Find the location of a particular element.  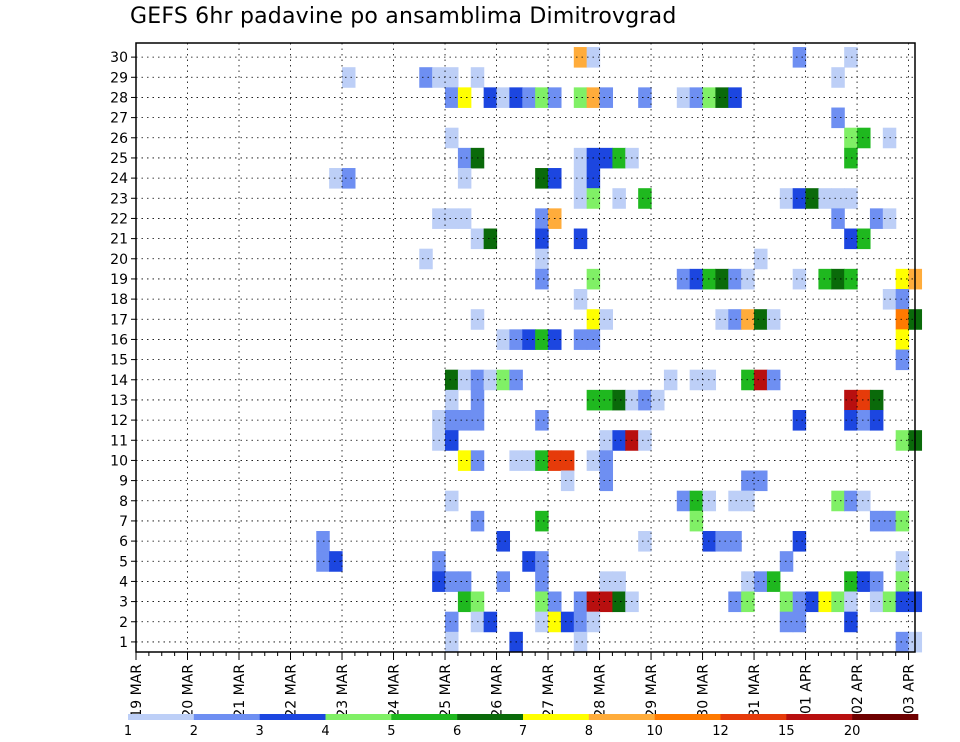

y-tick-label: 3 is located at coordinates (123, 603).